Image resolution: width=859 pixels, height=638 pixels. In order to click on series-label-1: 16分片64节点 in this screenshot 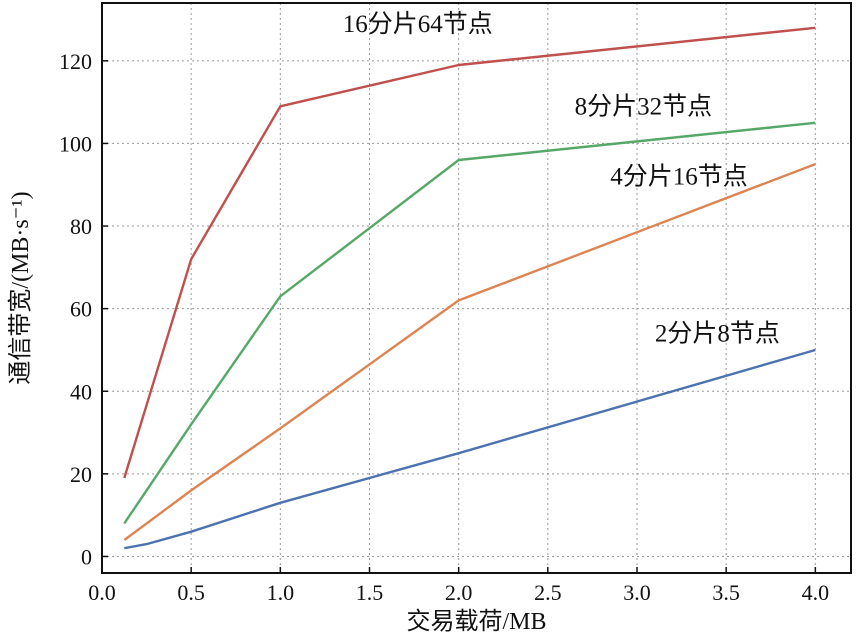, I will do `click(418, 24)`.